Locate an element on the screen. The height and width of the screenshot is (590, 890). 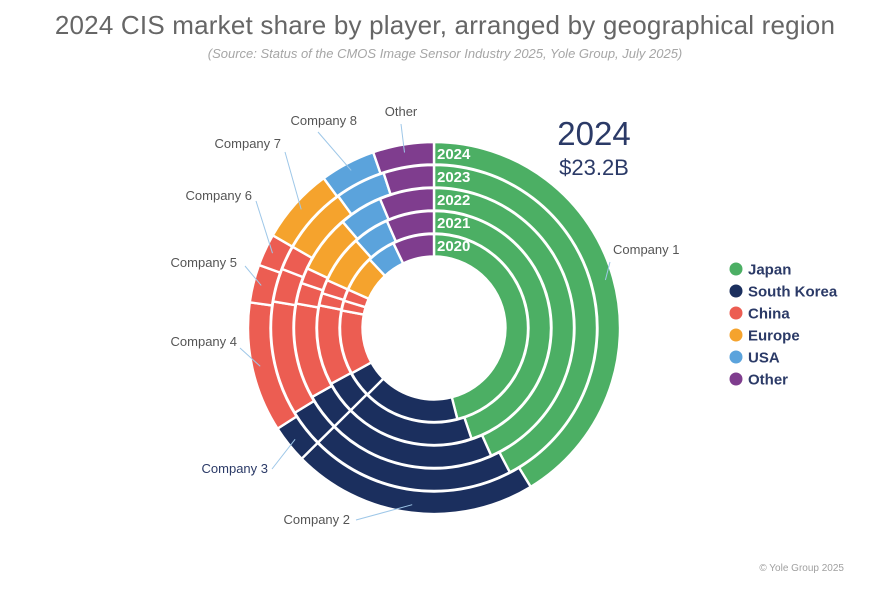
ring-year-labels: 2024 2023 2022 2021 2020 is located at coordinates (454, 200).